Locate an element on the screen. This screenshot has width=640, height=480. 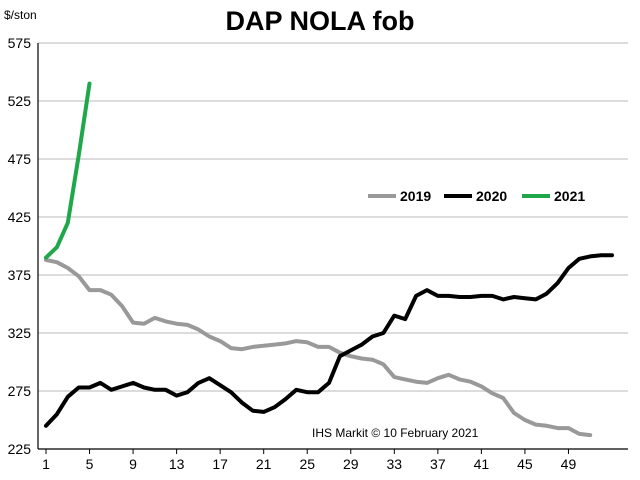
x-tick-label: 25 is located at coordinates (307, 464).